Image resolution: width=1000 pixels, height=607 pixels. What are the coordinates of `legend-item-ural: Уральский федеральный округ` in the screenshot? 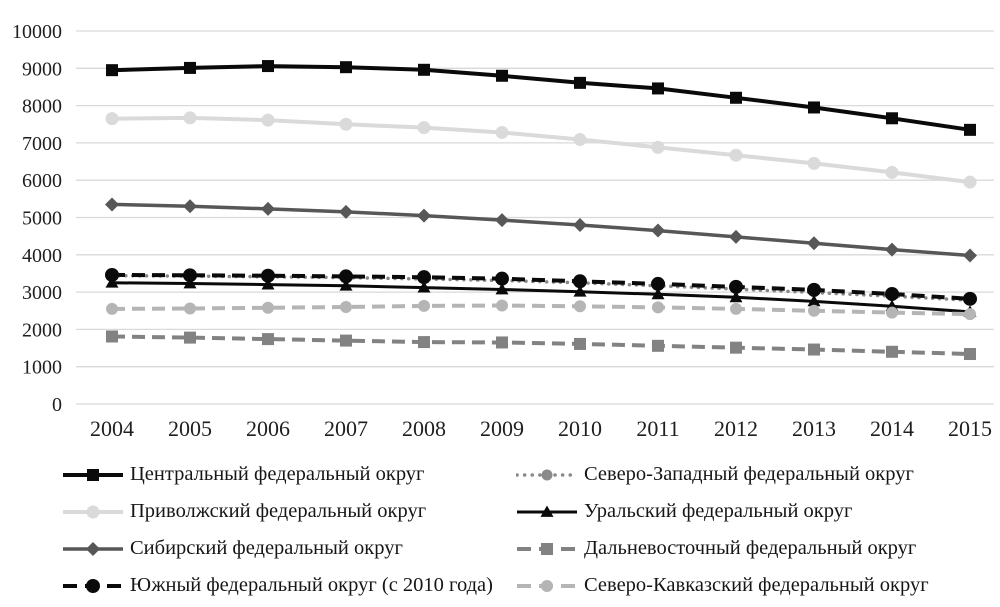 It's located at (758, 511).